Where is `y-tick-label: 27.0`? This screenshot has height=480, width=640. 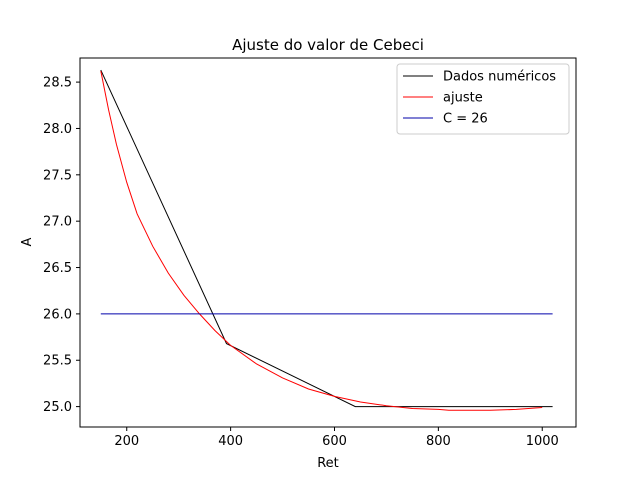
y-tick-label: 27.0 is located at coordinates (57, 222).